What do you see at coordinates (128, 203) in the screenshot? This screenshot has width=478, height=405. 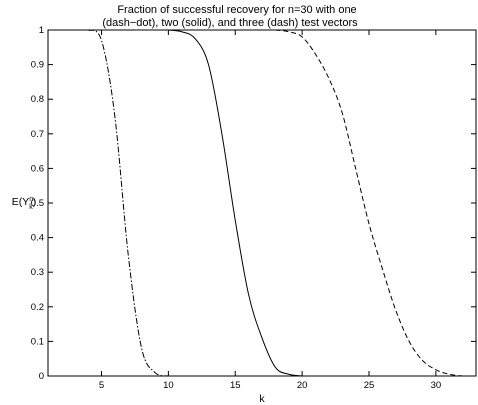 I see `series-line-dash-dot` at bounding box center [128, 203].